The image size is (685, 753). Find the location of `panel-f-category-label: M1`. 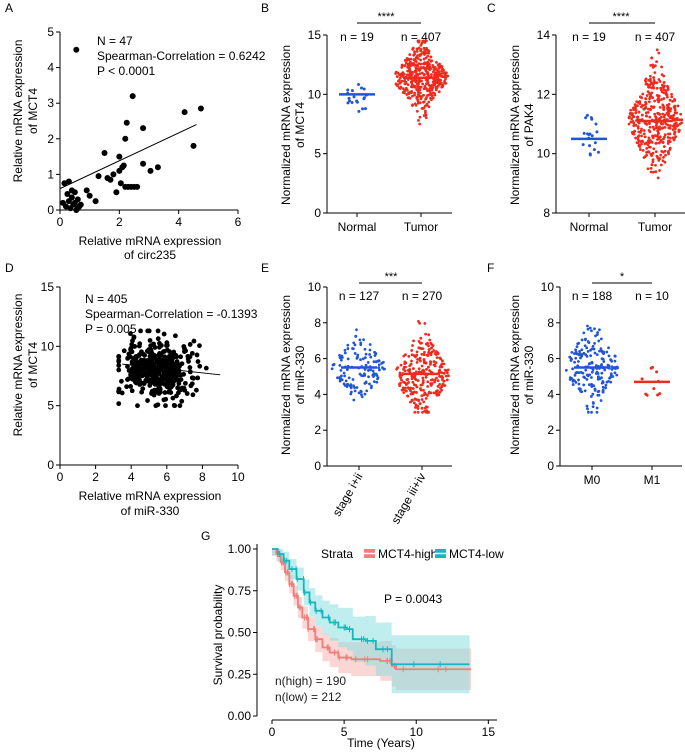

panel-f-category-label: M1 is located at coordinates (652, 480).